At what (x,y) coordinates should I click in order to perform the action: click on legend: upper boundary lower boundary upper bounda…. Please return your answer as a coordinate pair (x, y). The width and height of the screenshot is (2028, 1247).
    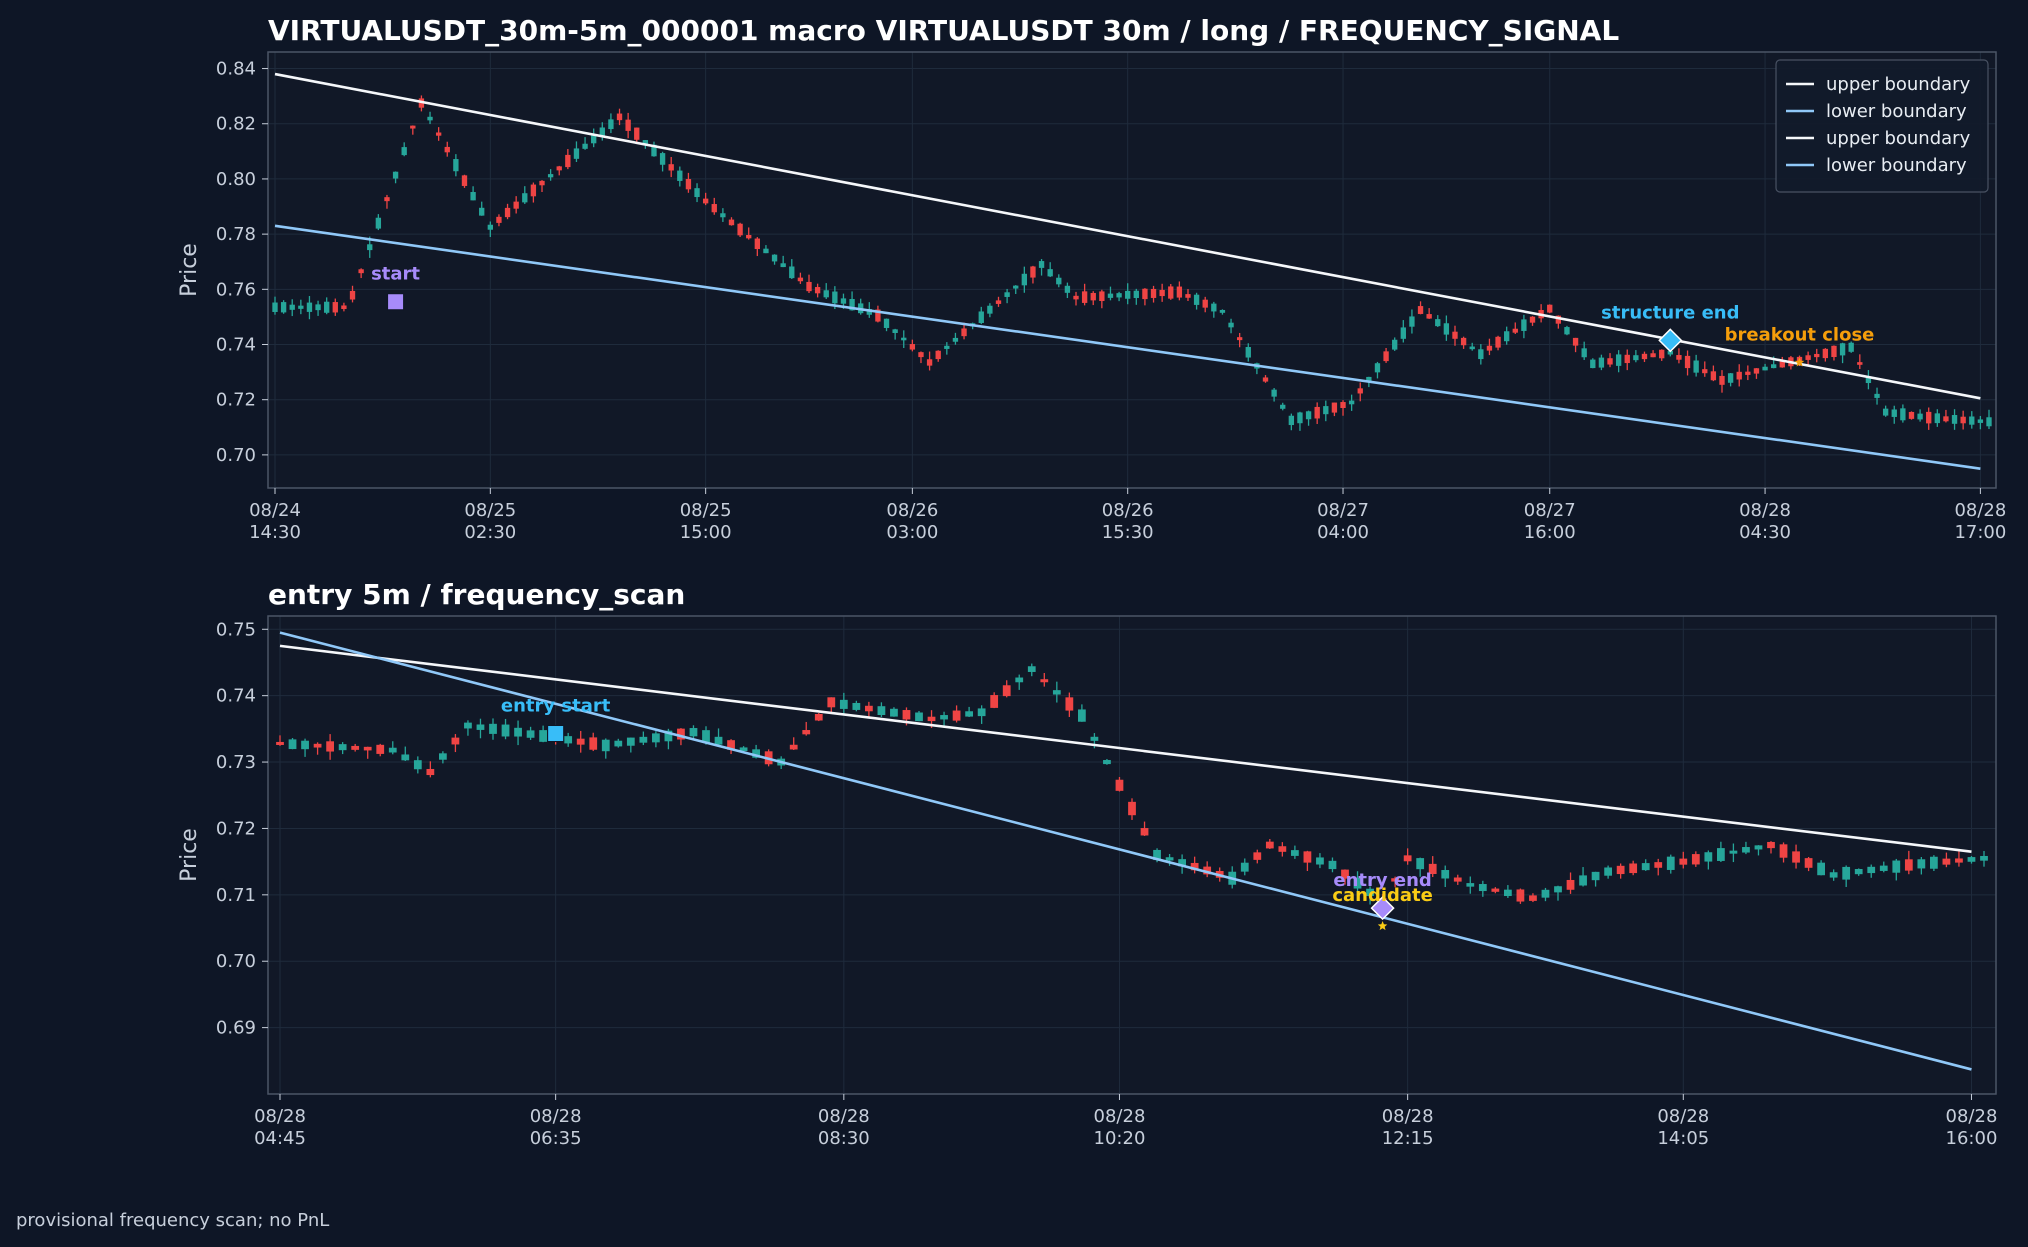
    Looking at the image, I should click on (1882, 126).